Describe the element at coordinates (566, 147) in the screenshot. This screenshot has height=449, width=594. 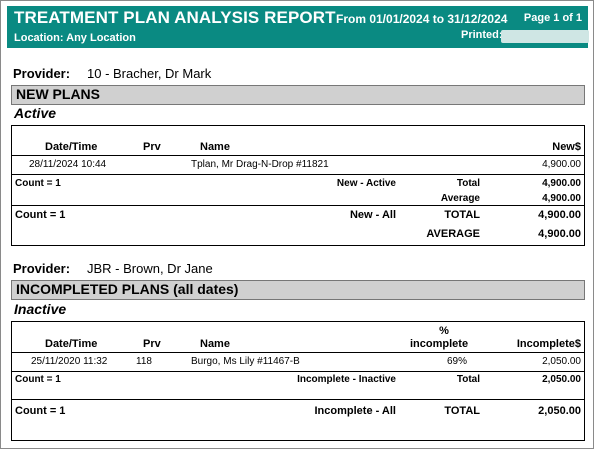
I see `col-header-amount: New$` at that location.